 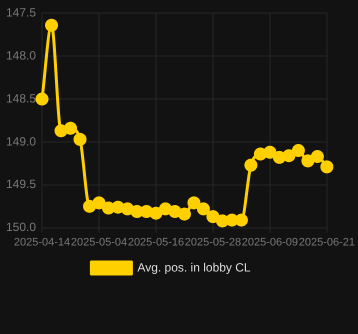 What do you see at coordinates (213, 242) in the screenshot?
I see `x-tick-label: 2025-05-28` at bounding box center [213, 242].